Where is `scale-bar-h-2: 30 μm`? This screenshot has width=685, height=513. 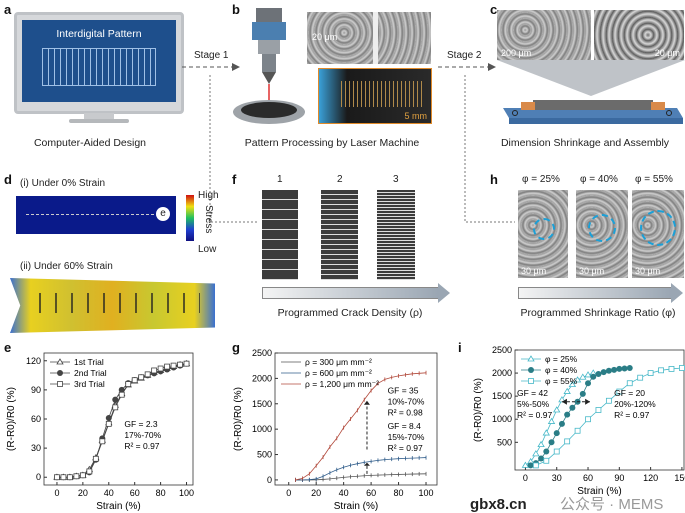
scale-bar-h-2: 30 μm is located at coordinates (592, 271).